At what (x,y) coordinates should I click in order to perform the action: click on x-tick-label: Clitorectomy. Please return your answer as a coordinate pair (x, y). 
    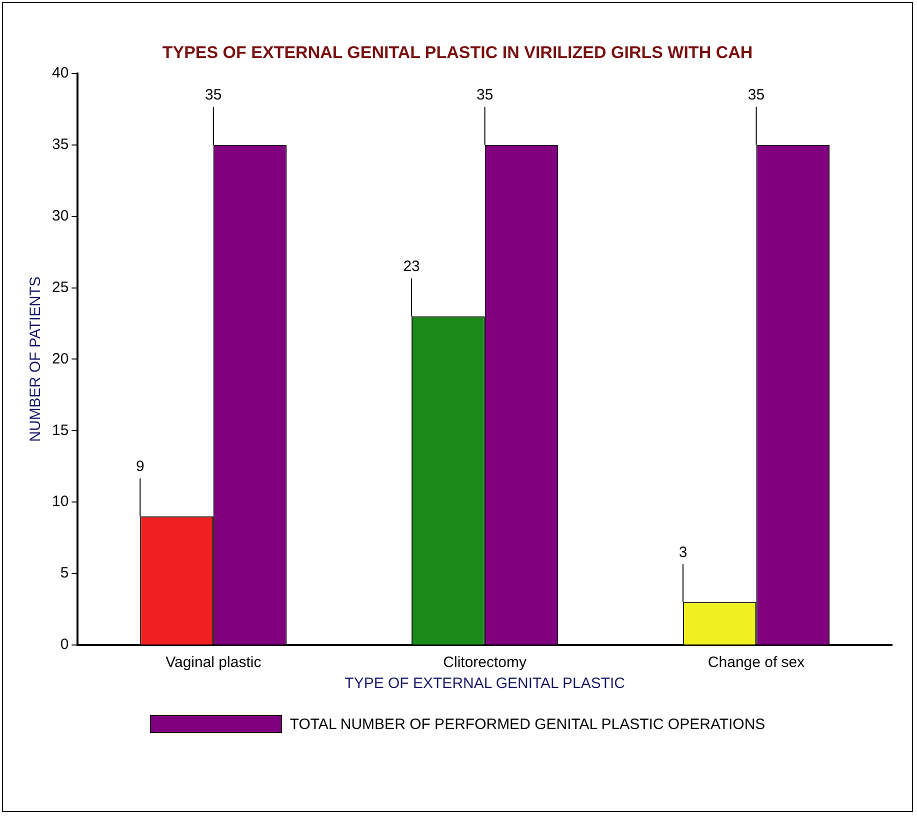
    Looking at the image, I should click on (485, 663).